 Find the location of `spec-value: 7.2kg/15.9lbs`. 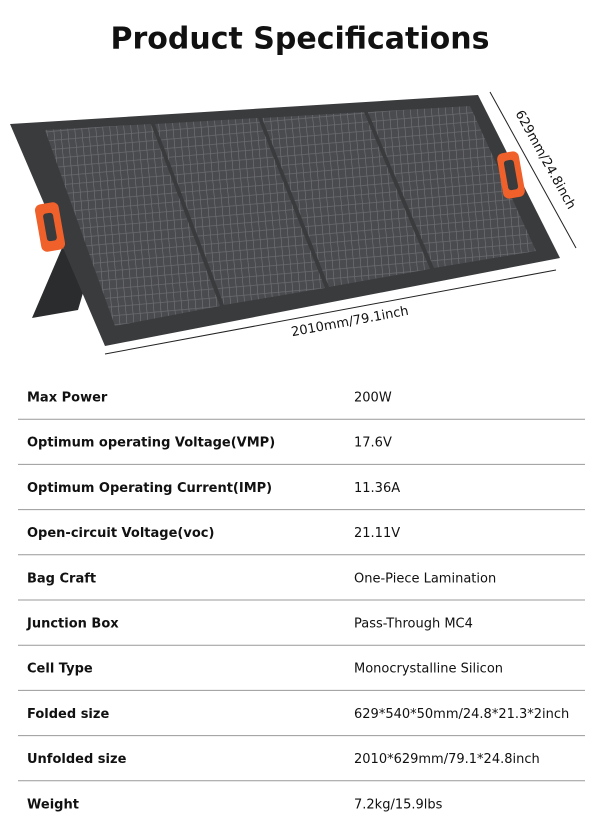

spec-value: 7.2kg/15.9lbs is located at coordinates (398, 804).